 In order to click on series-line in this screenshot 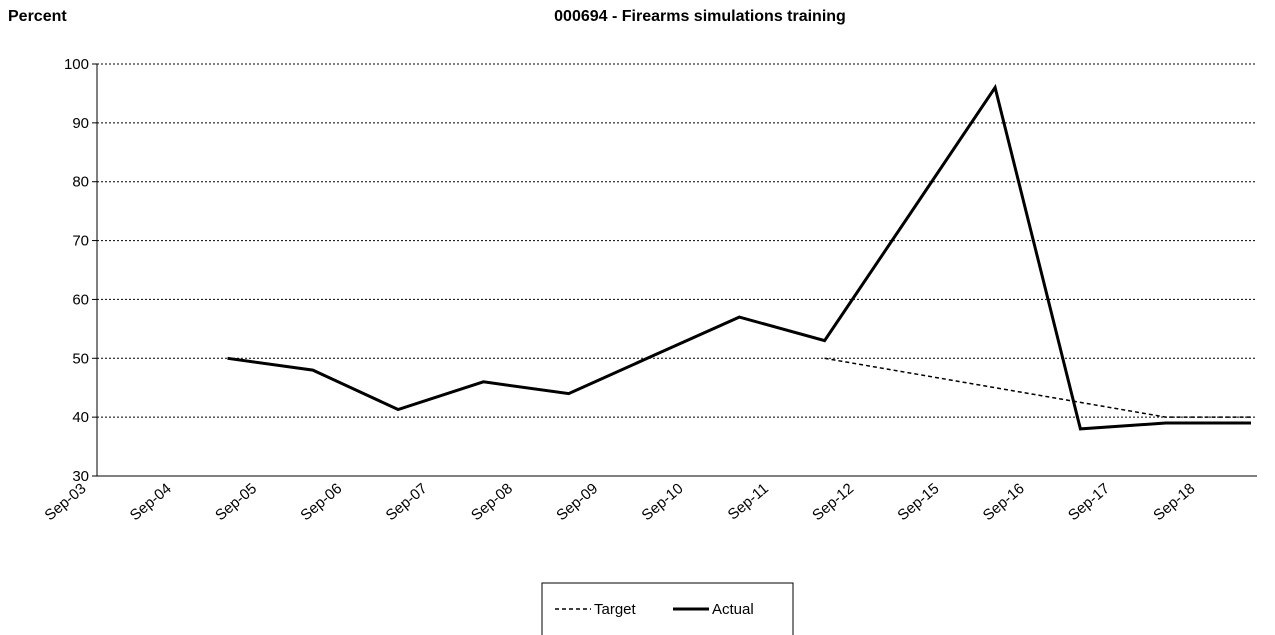, I will do `click(1037, 387)`.